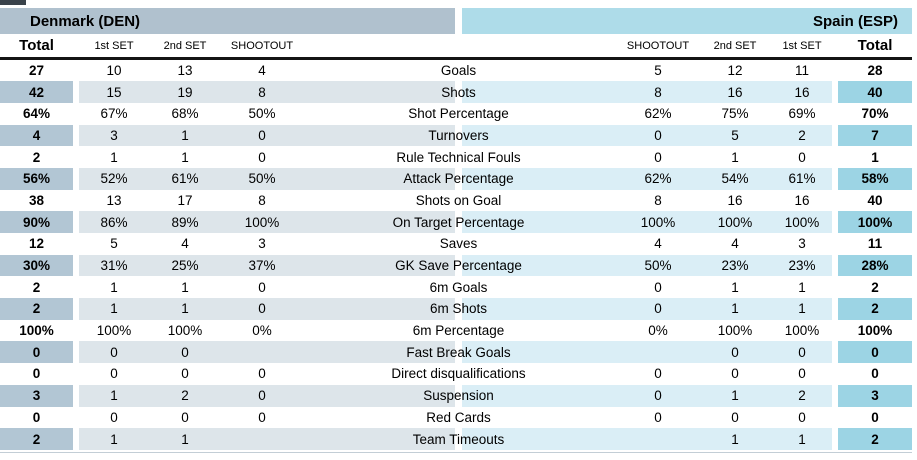 This screenshot has width=917, height=460. Describe the element at coordinates (114, 222) in the screenshot. I see `home-set1-value: 86%` at that location.